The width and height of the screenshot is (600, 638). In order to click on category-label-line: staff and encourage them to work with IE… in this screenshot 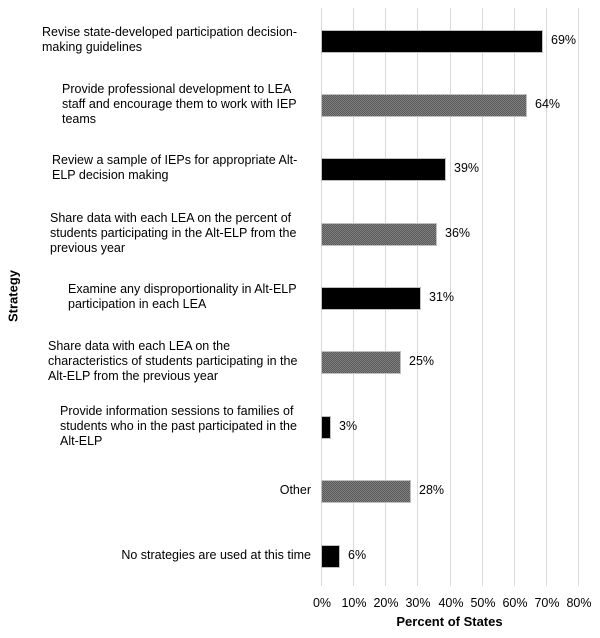, I will do `click(179, 103)`.